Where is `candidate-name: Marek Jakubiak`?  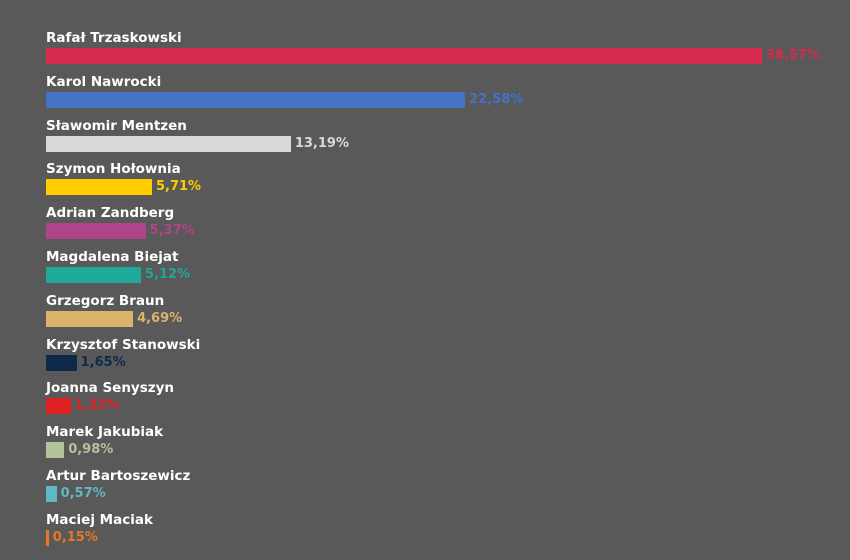 candidate-name: Marek Jakubiak is located at coordinates (105, 432).